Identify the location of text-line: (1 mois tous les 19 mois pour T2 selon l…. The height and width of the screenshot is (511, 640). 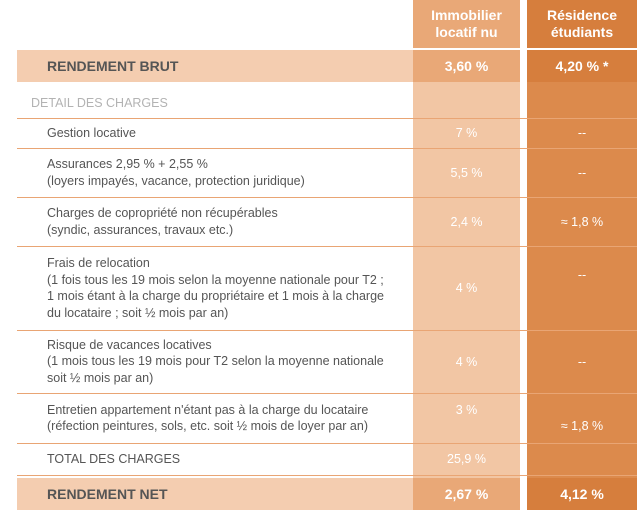
(215, 361).